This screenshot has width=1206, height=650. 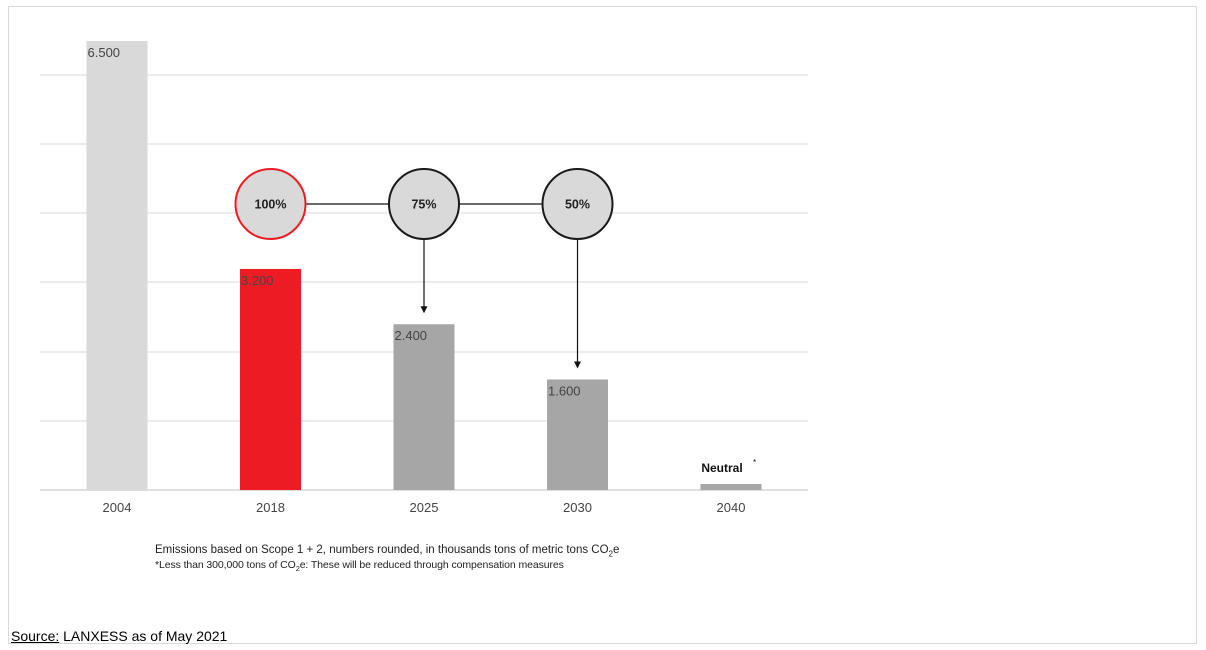 What do you see at coordinates (104, 52) in the screenshot?
I see `value-label-2004: 6.500` at bounding box center [104, 52].